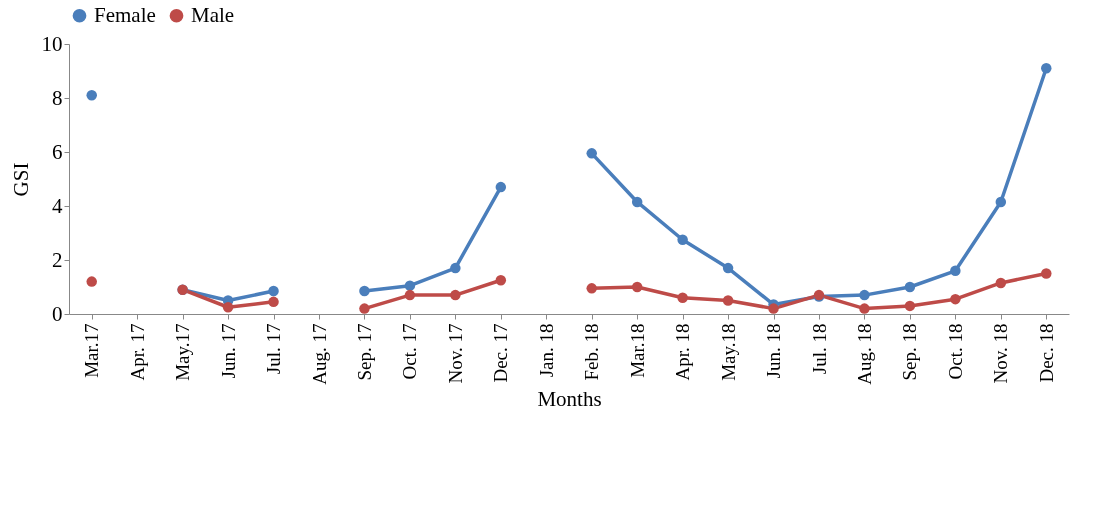  Describe the element at coordinates (683, 352) in the screenshot. I see `x-tick-label: Apr. 18` at that location.